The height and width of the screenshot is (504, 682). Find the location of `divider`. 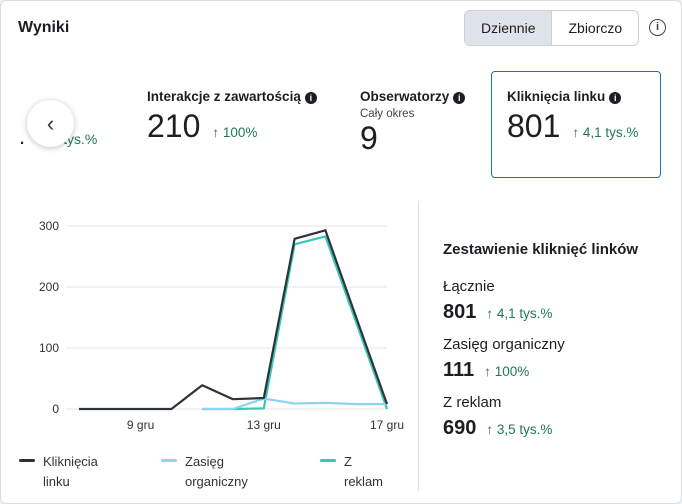

divider is located at coordinates (418, 346).